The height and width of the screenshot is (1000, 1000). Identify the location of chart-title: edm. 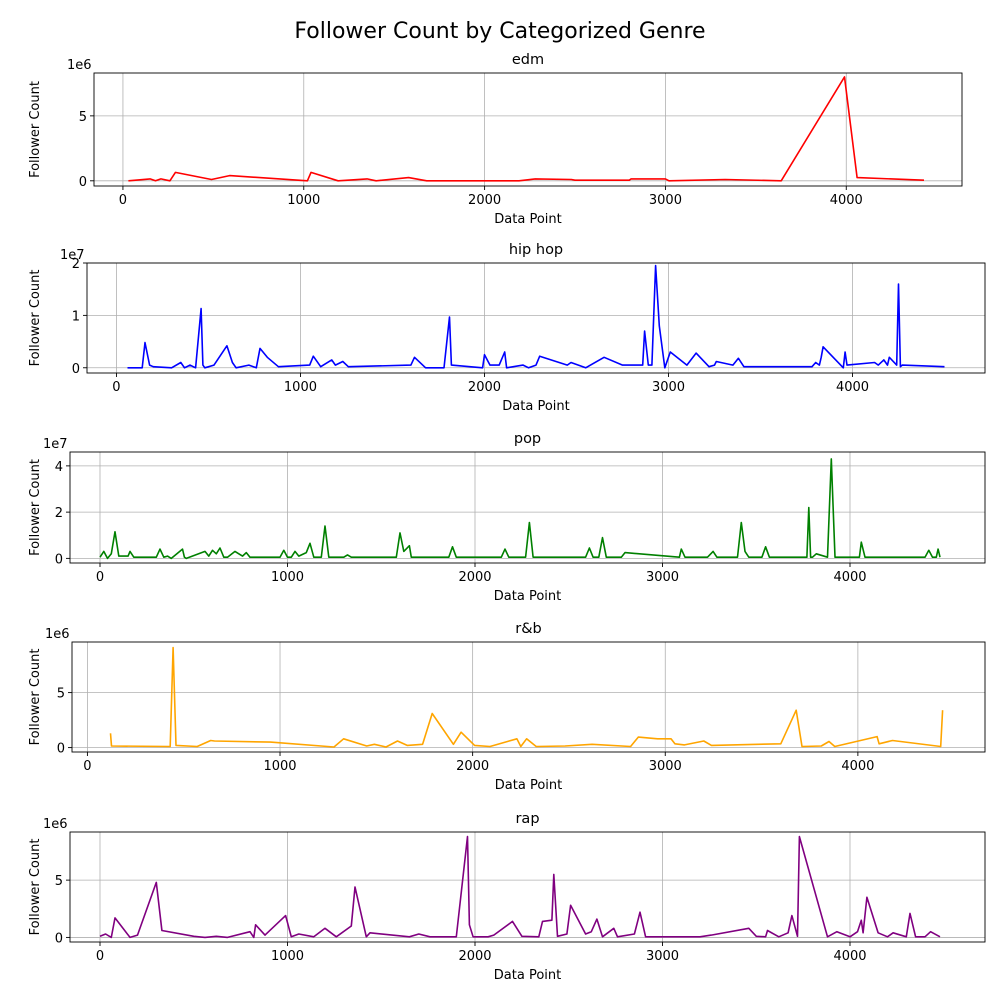
(528, 60).